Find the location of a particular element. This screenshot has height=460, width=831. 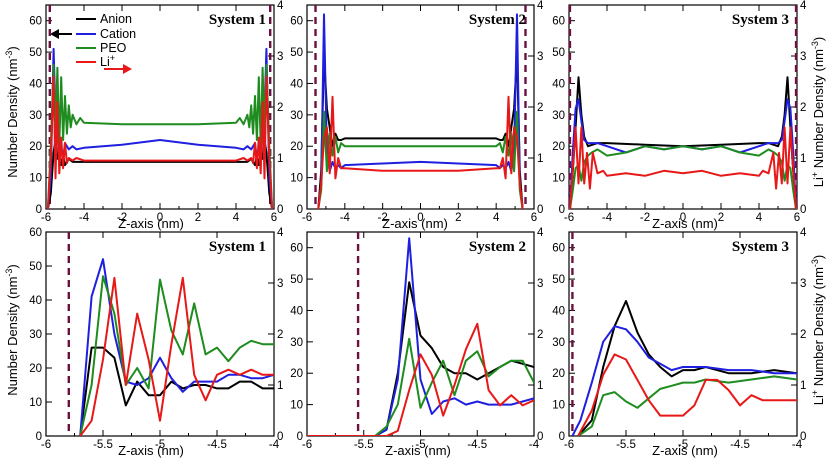

panel-title: System 2 is located at coordinates (497, 247).